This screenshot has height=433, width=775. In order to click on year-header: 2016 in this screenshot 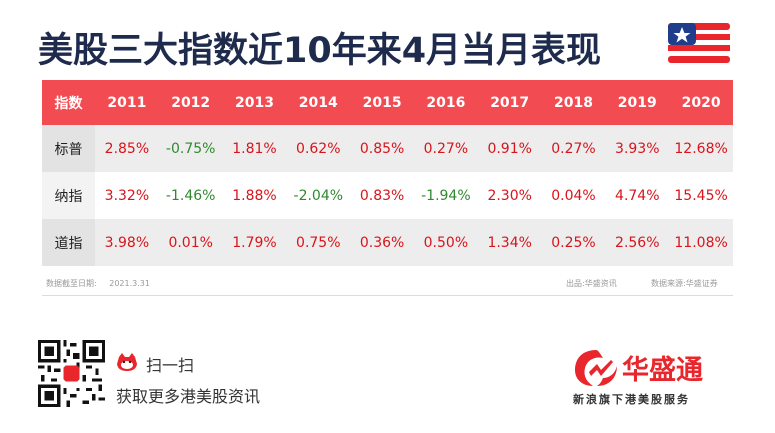, I will do `click(446, 102)`.